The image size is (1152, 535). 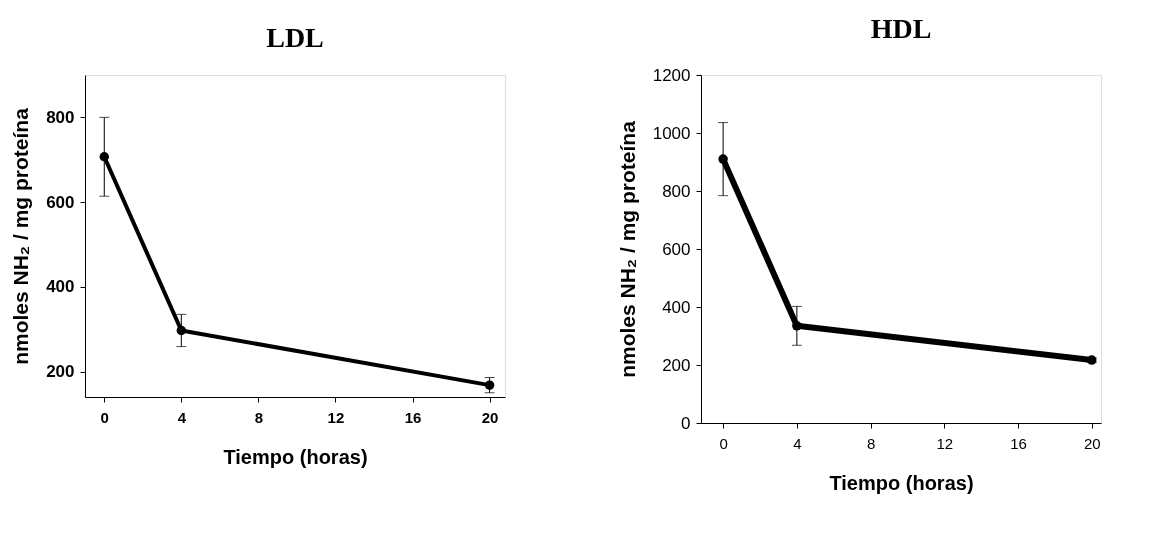 What do you see at coordinates (671, 133) in the screenshot?
I see `y-tick-label: 1000` at bounding box center [671, 133].